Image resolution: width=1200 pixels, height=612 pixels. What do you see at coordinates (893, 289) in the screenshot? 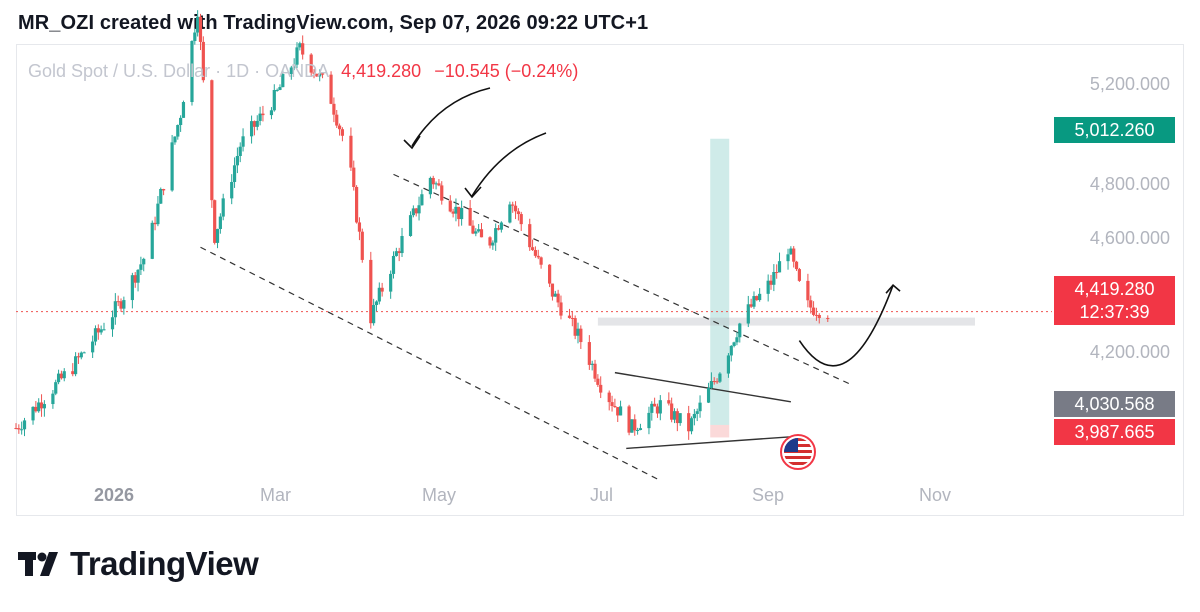
I see `projection-arrow-head` at bounding box center [893, 289].